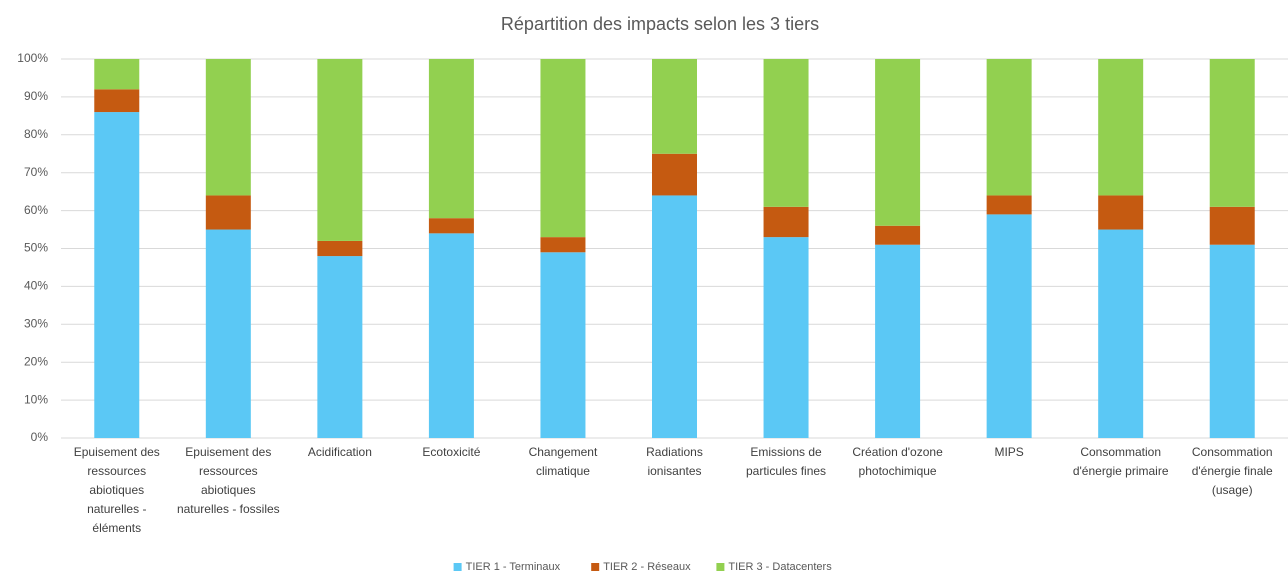 The image size is (1288, 573). I want to click on y-tick-label: 90%, so click(36, 96).